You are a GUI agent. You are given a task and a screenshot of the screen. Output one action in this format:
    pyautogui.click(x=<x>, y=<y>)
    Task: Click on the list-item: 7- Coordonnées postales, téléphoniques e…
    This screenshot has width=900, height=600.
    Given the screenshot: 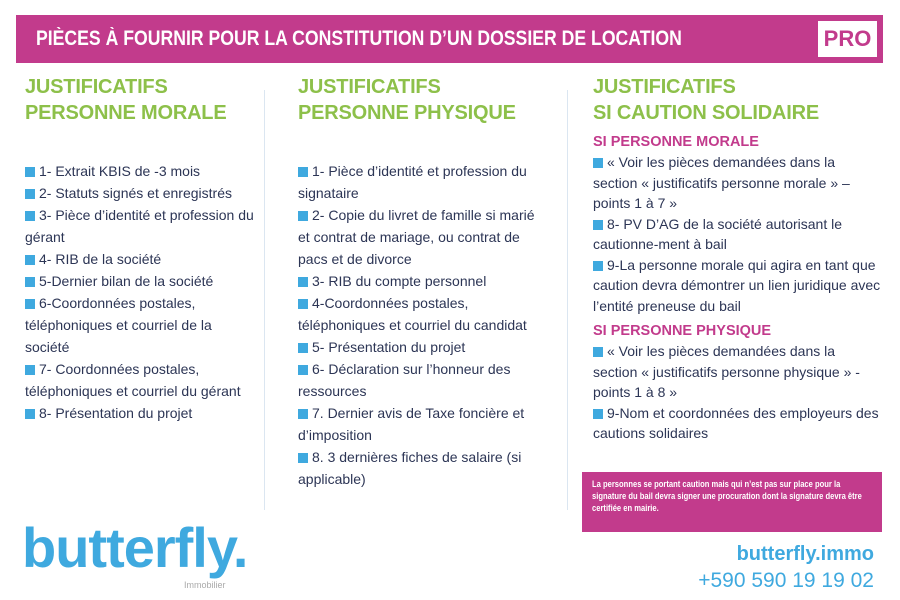 What is the action you would take?
    pyautogui.click(x=141, y=380)
    